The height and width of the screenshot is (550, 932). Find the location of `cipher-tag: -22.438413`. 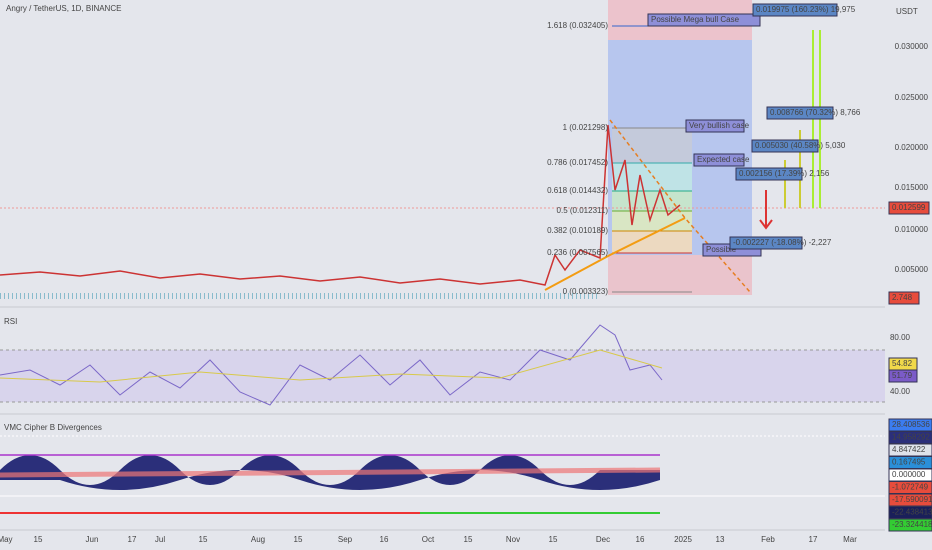

cipher-tag: -22.438413 is located at coordinates (912, 512).